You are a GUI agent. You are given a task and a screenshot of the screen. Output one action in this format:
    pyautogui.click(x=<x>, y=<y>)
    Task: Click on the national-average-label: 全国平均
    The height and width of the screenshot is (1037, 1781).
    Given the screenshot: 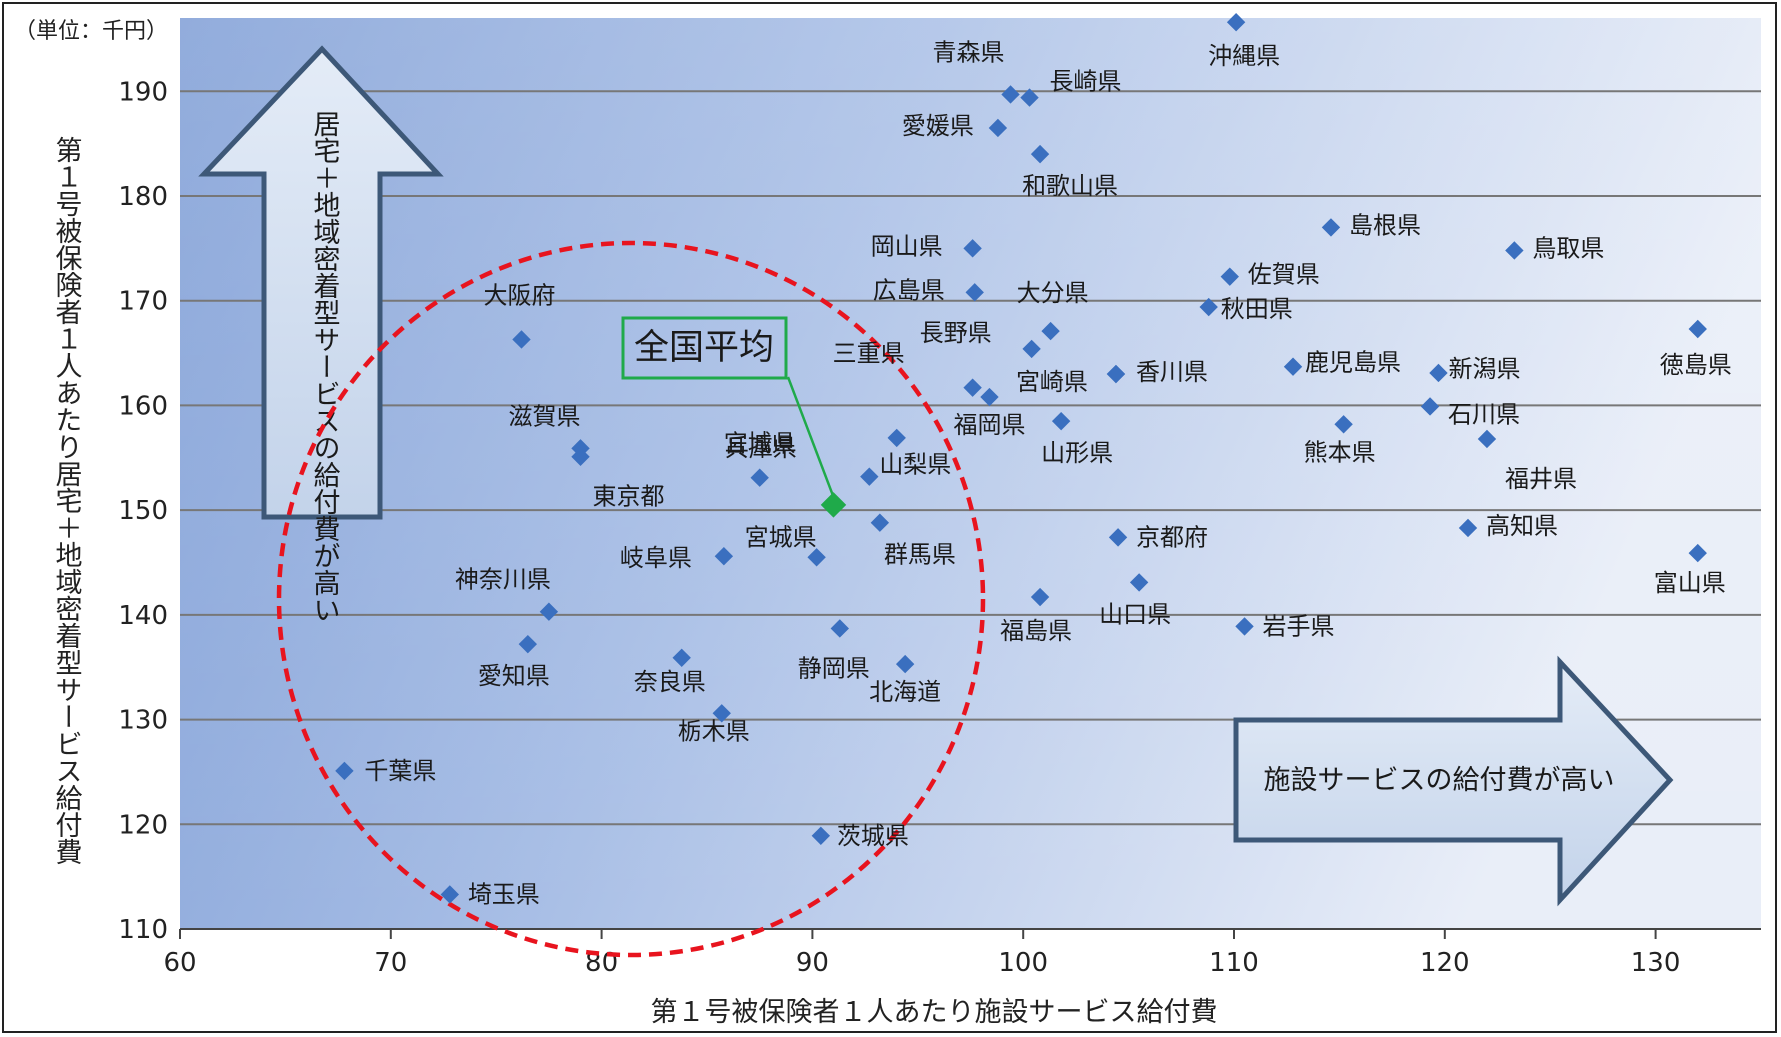 What is the action you would take?
    pyautogui.click(x=704, y=348)
    